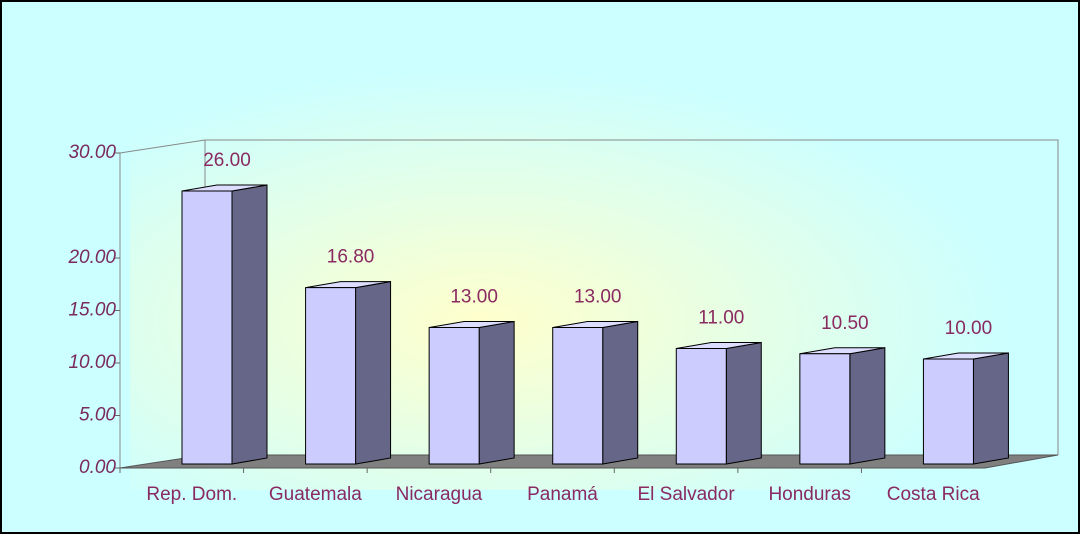 Image resolution: width=1080 pixels, height=534 pixels. Describe the element at coordinates (97, 415) in the screenshot. I see `y-tick-label: 5.00` at that location.